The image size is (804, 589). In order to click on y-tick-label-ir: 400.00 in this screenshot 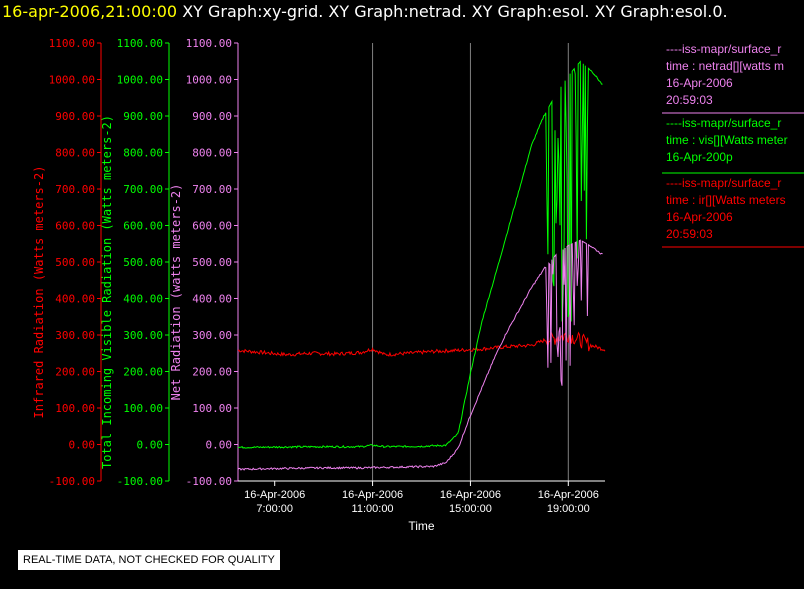, I will do `click(75, 299)`.